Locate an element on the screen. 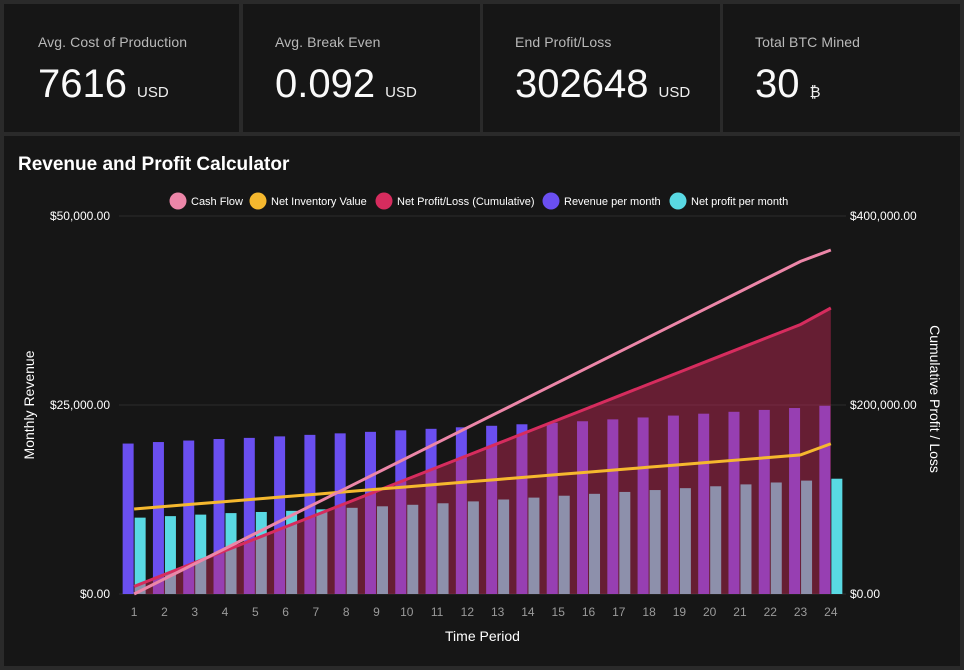  x-tick-label: 6 is located at coordinates (285, 612).